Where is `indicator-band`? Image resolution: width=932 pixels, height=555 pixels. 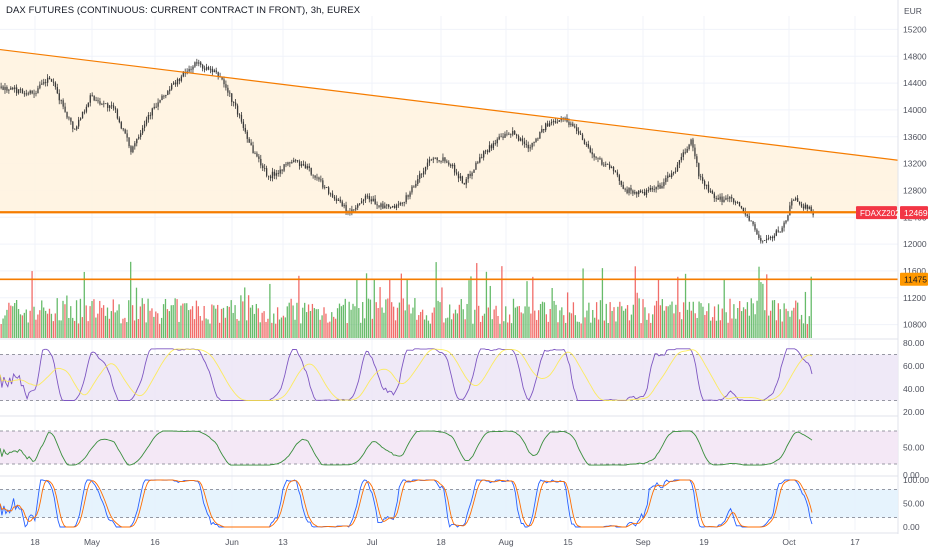
indicator-band is located at coordinates (449, 447).